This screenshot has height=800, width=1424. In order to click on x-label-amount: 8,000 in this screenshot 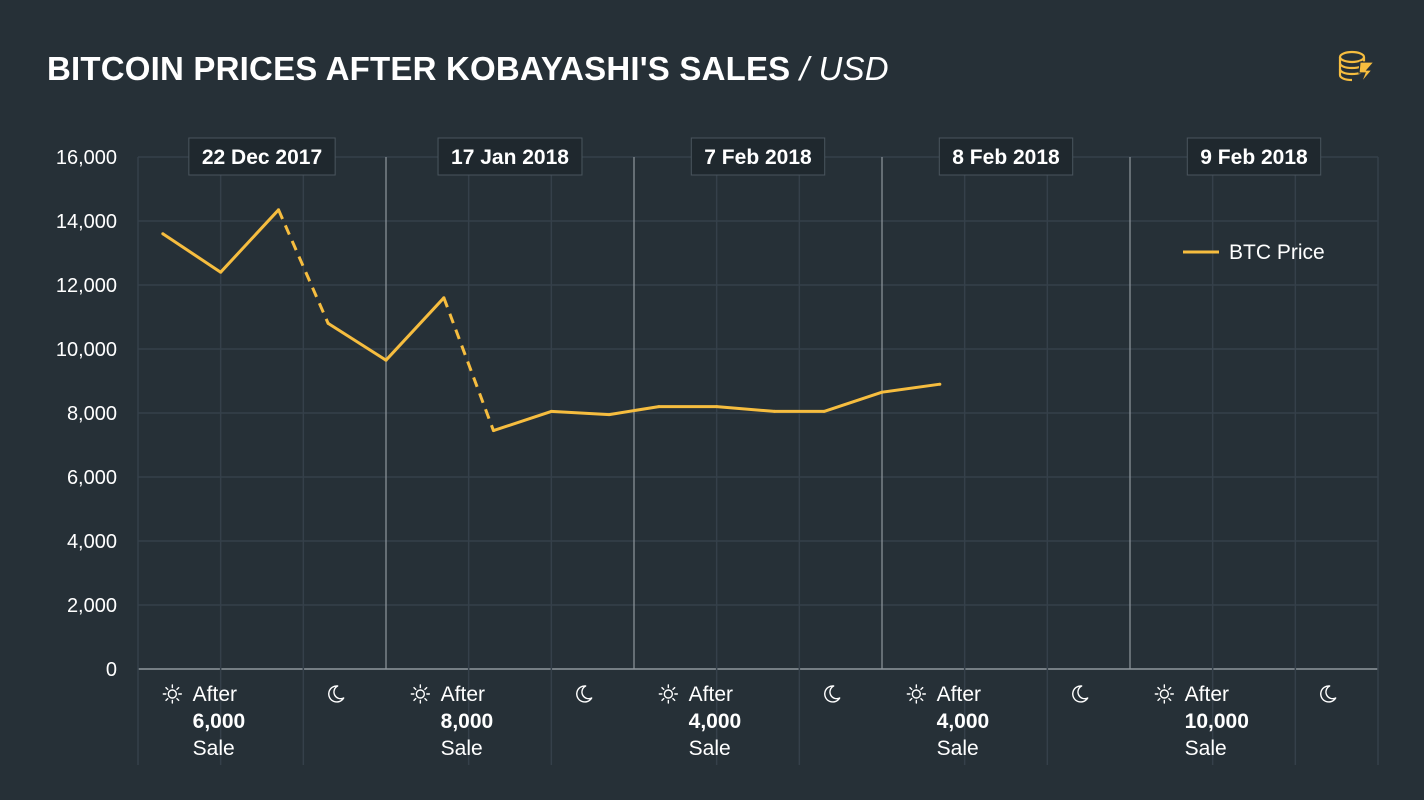, I will do `click(467, 721)`.